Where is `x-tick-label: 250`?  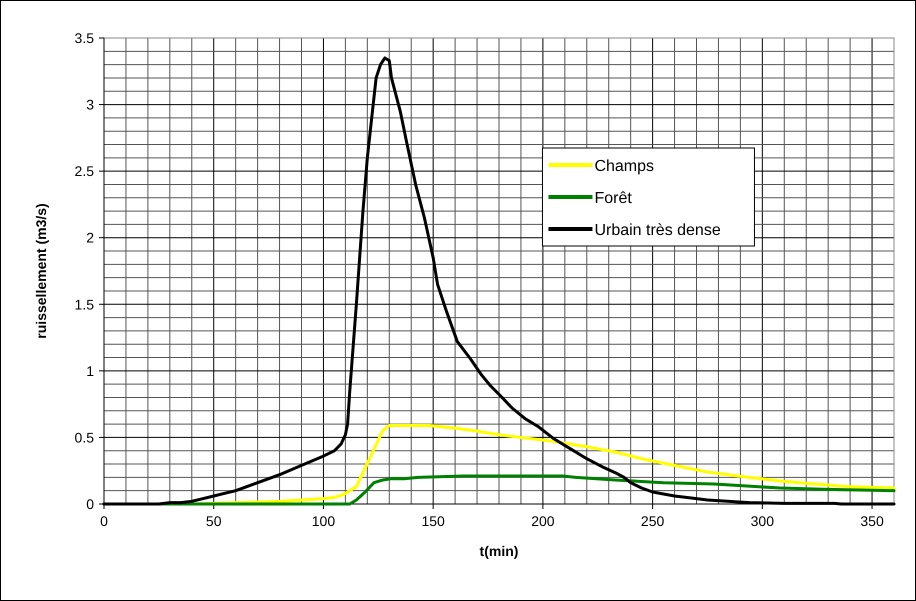
x-tick-label: 250 is located at coordinates (652, 521).